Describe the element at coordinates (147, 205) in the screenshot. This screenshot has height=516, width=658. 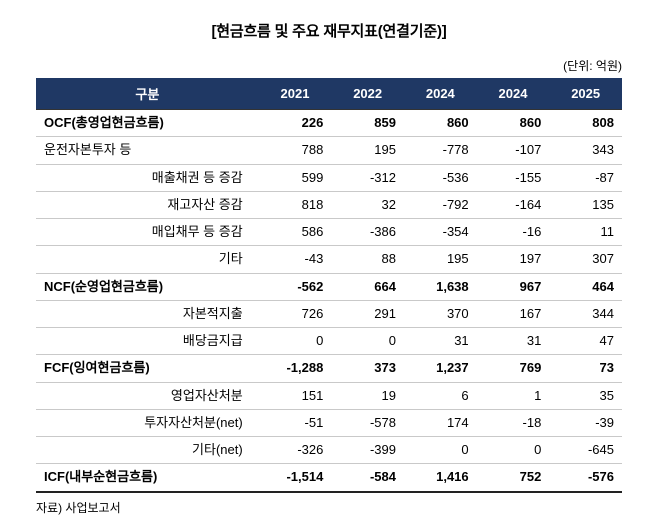
I see `row-label: 재고자산 증감` at that location.